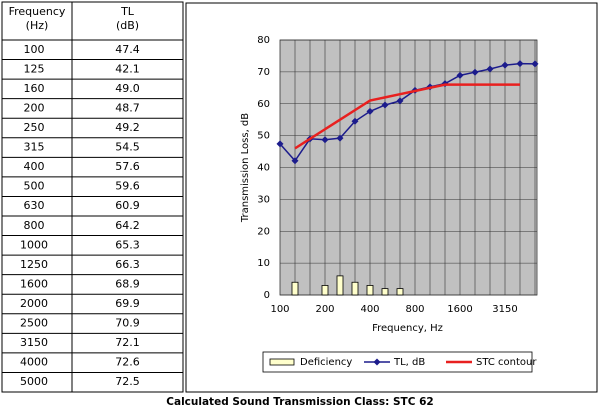  Describe the element at coordinates (127, 25) in the screenshot. I see `table-header: (dB)` at that location.